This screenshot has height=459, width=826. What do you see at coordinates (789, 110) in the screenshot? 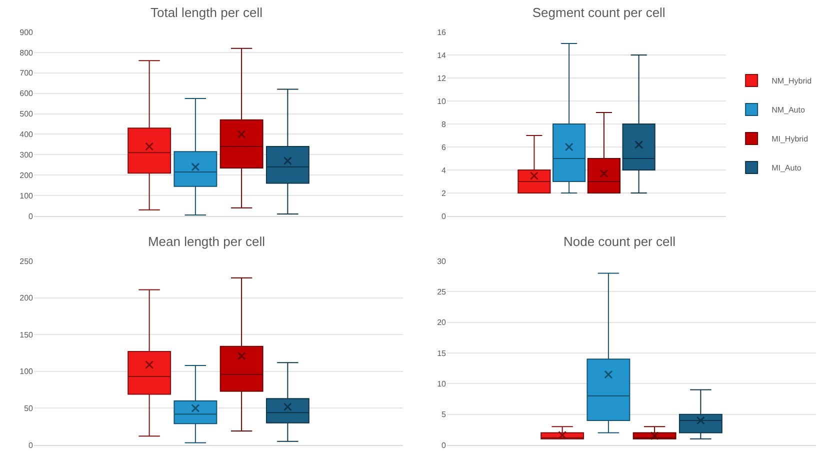
I see `legend-label: NM_Auto` at bounding box center [789, 110].